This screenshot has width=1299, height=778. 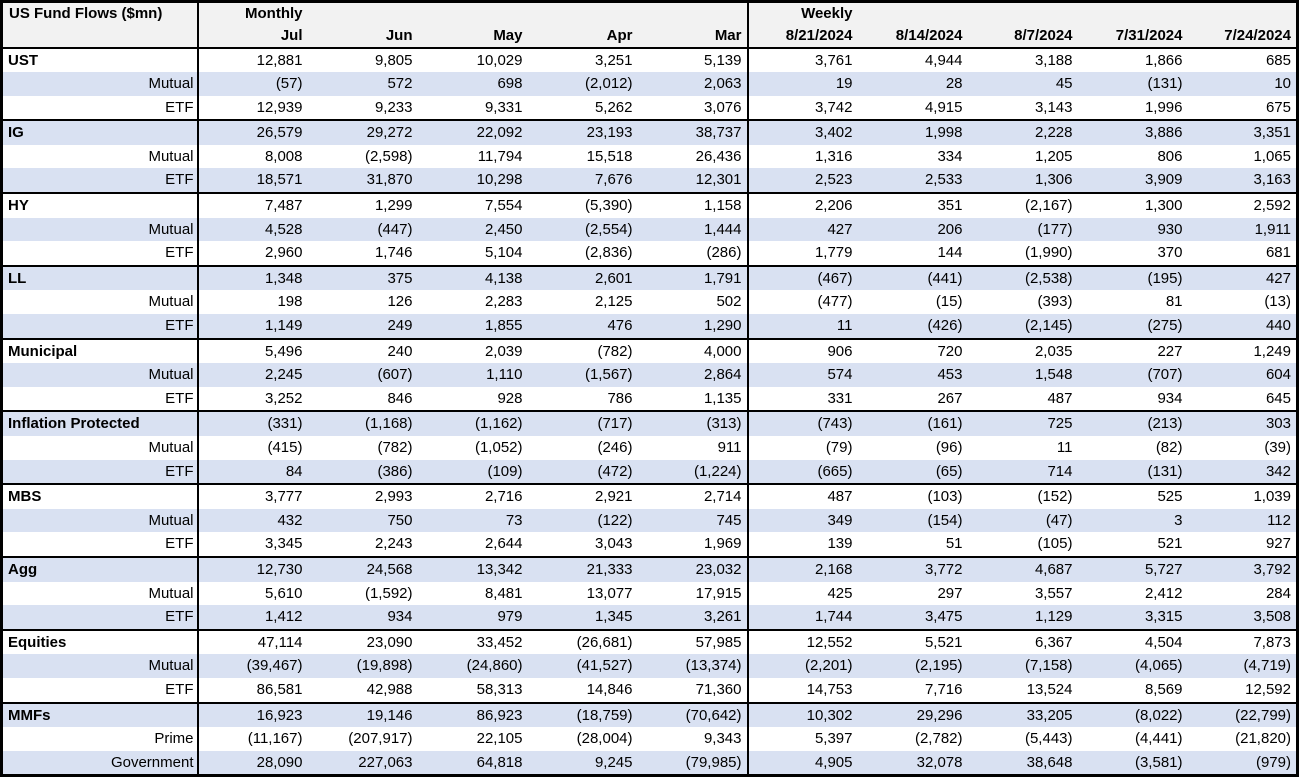 What do you see at coordinates (693, 568) in the screenshot?
I see `cell-agg-mar: 23,032` at bounding box center [693, 568].